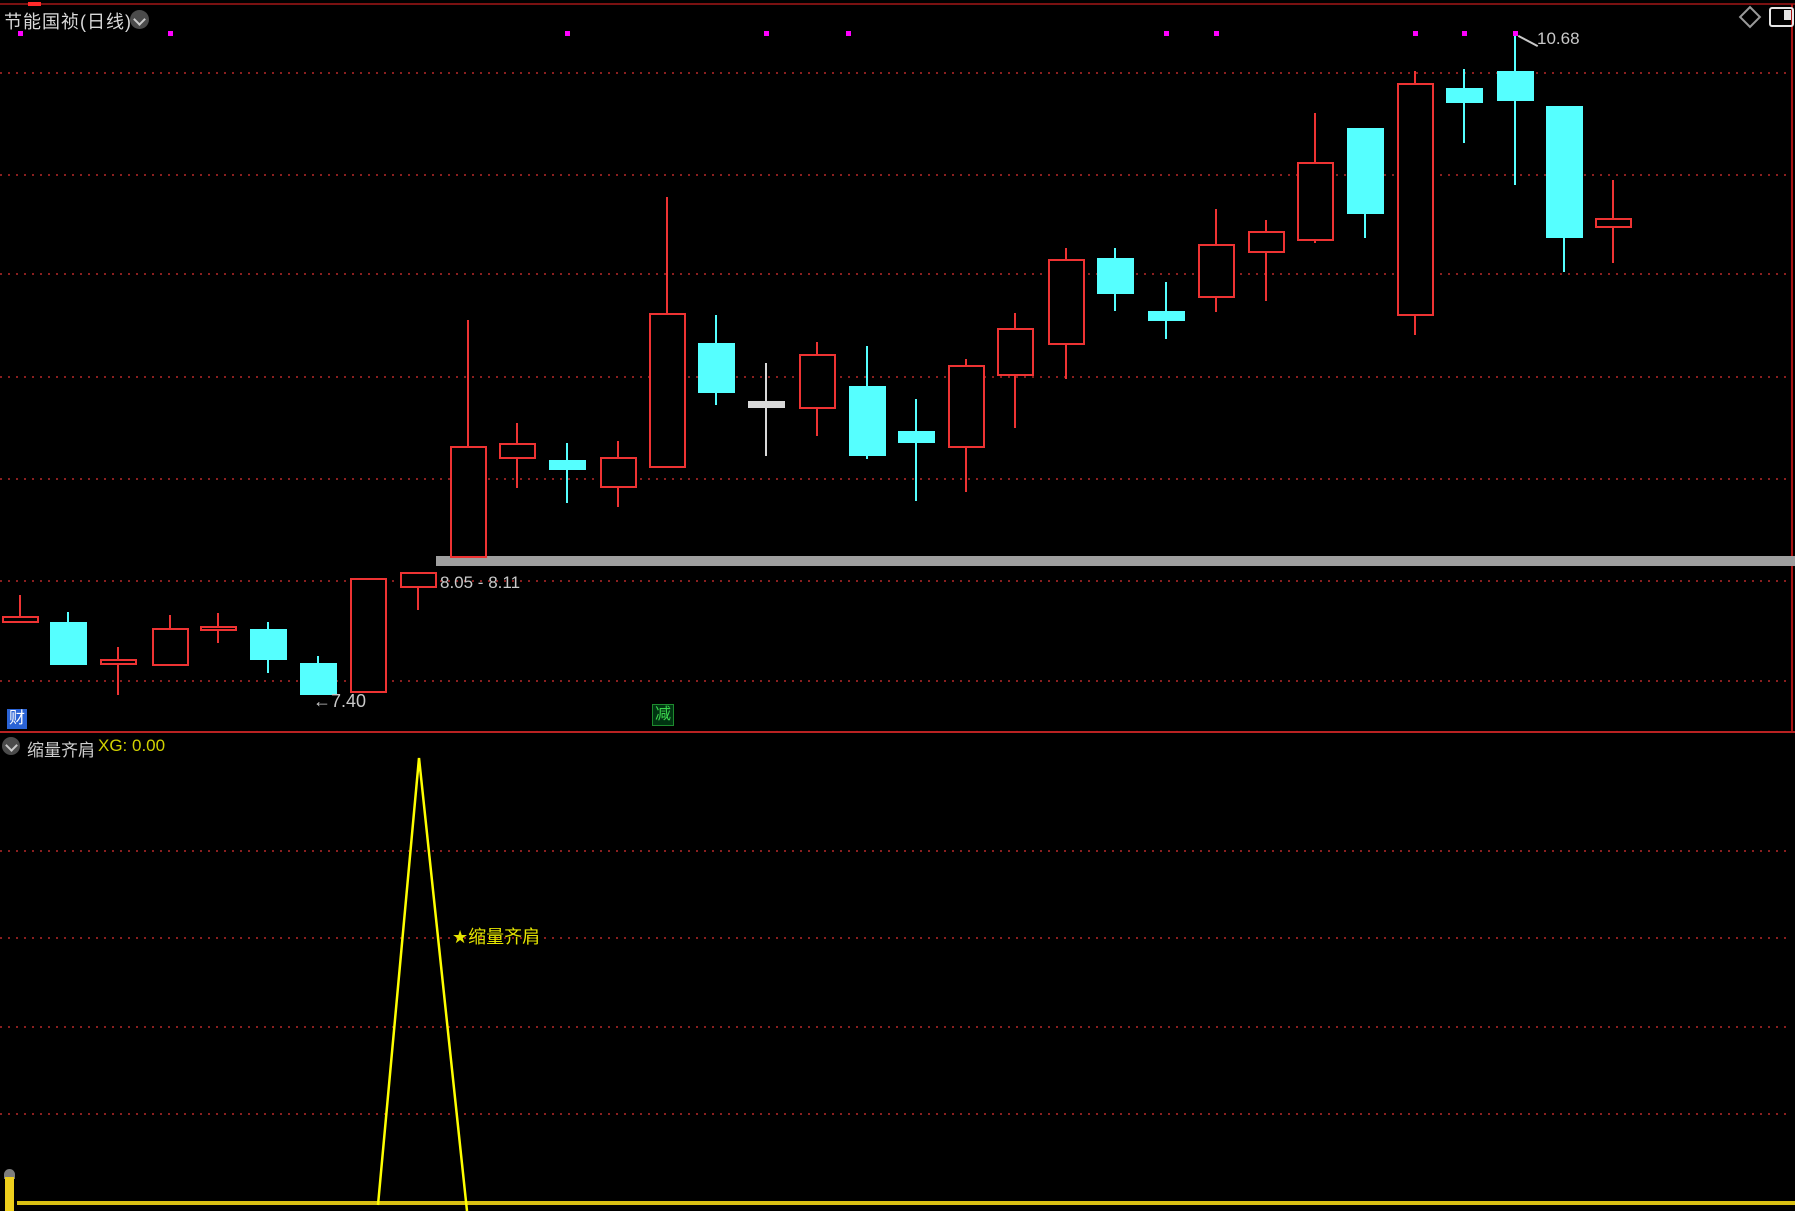  Describe the element at coordinates (1115, 561) in the screenshot. I see `price-gap-band` at that location.